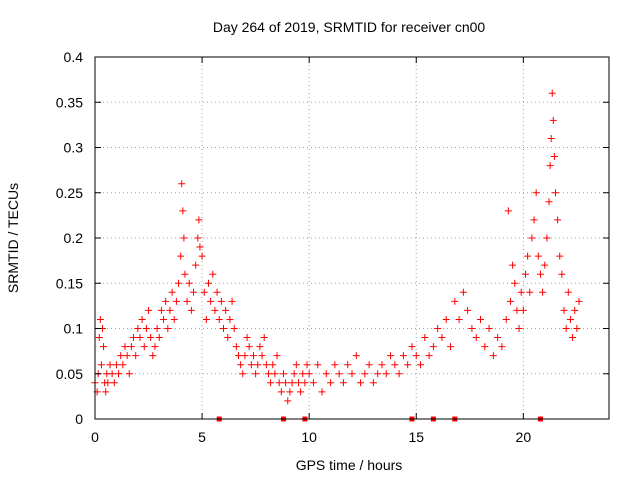  I want to click on y-tick-label: 0.1, so click(74, 329).